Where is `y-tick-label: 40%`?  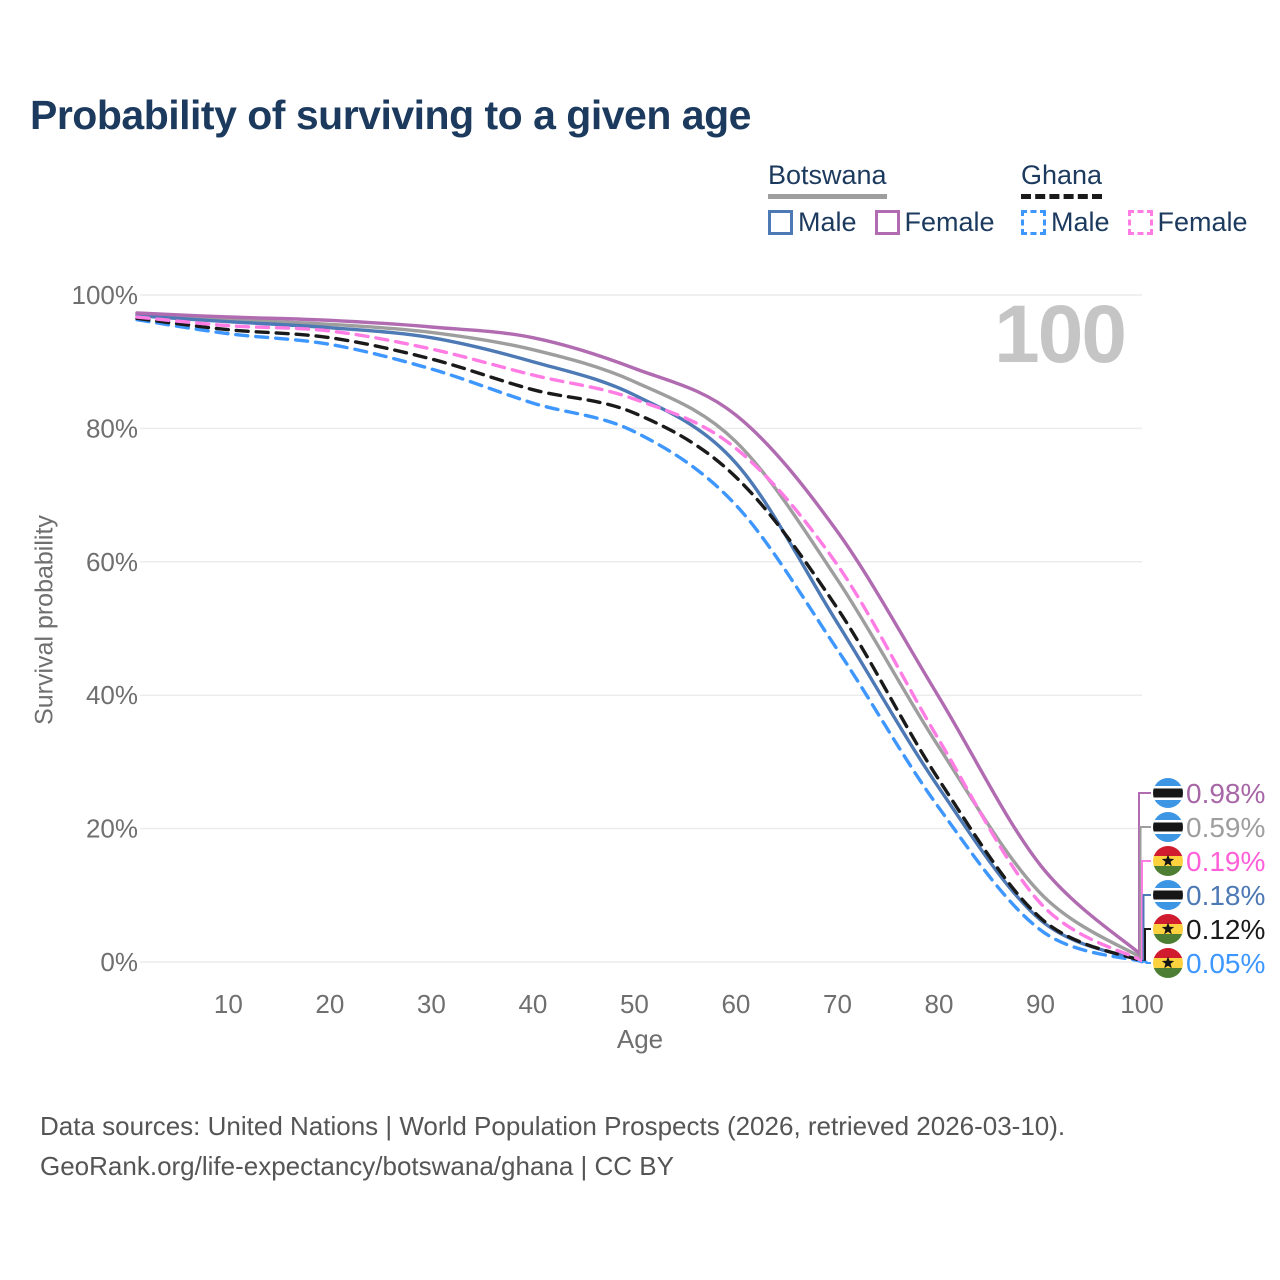
y-tick-label: 40% is located at coordinates (112, 695).